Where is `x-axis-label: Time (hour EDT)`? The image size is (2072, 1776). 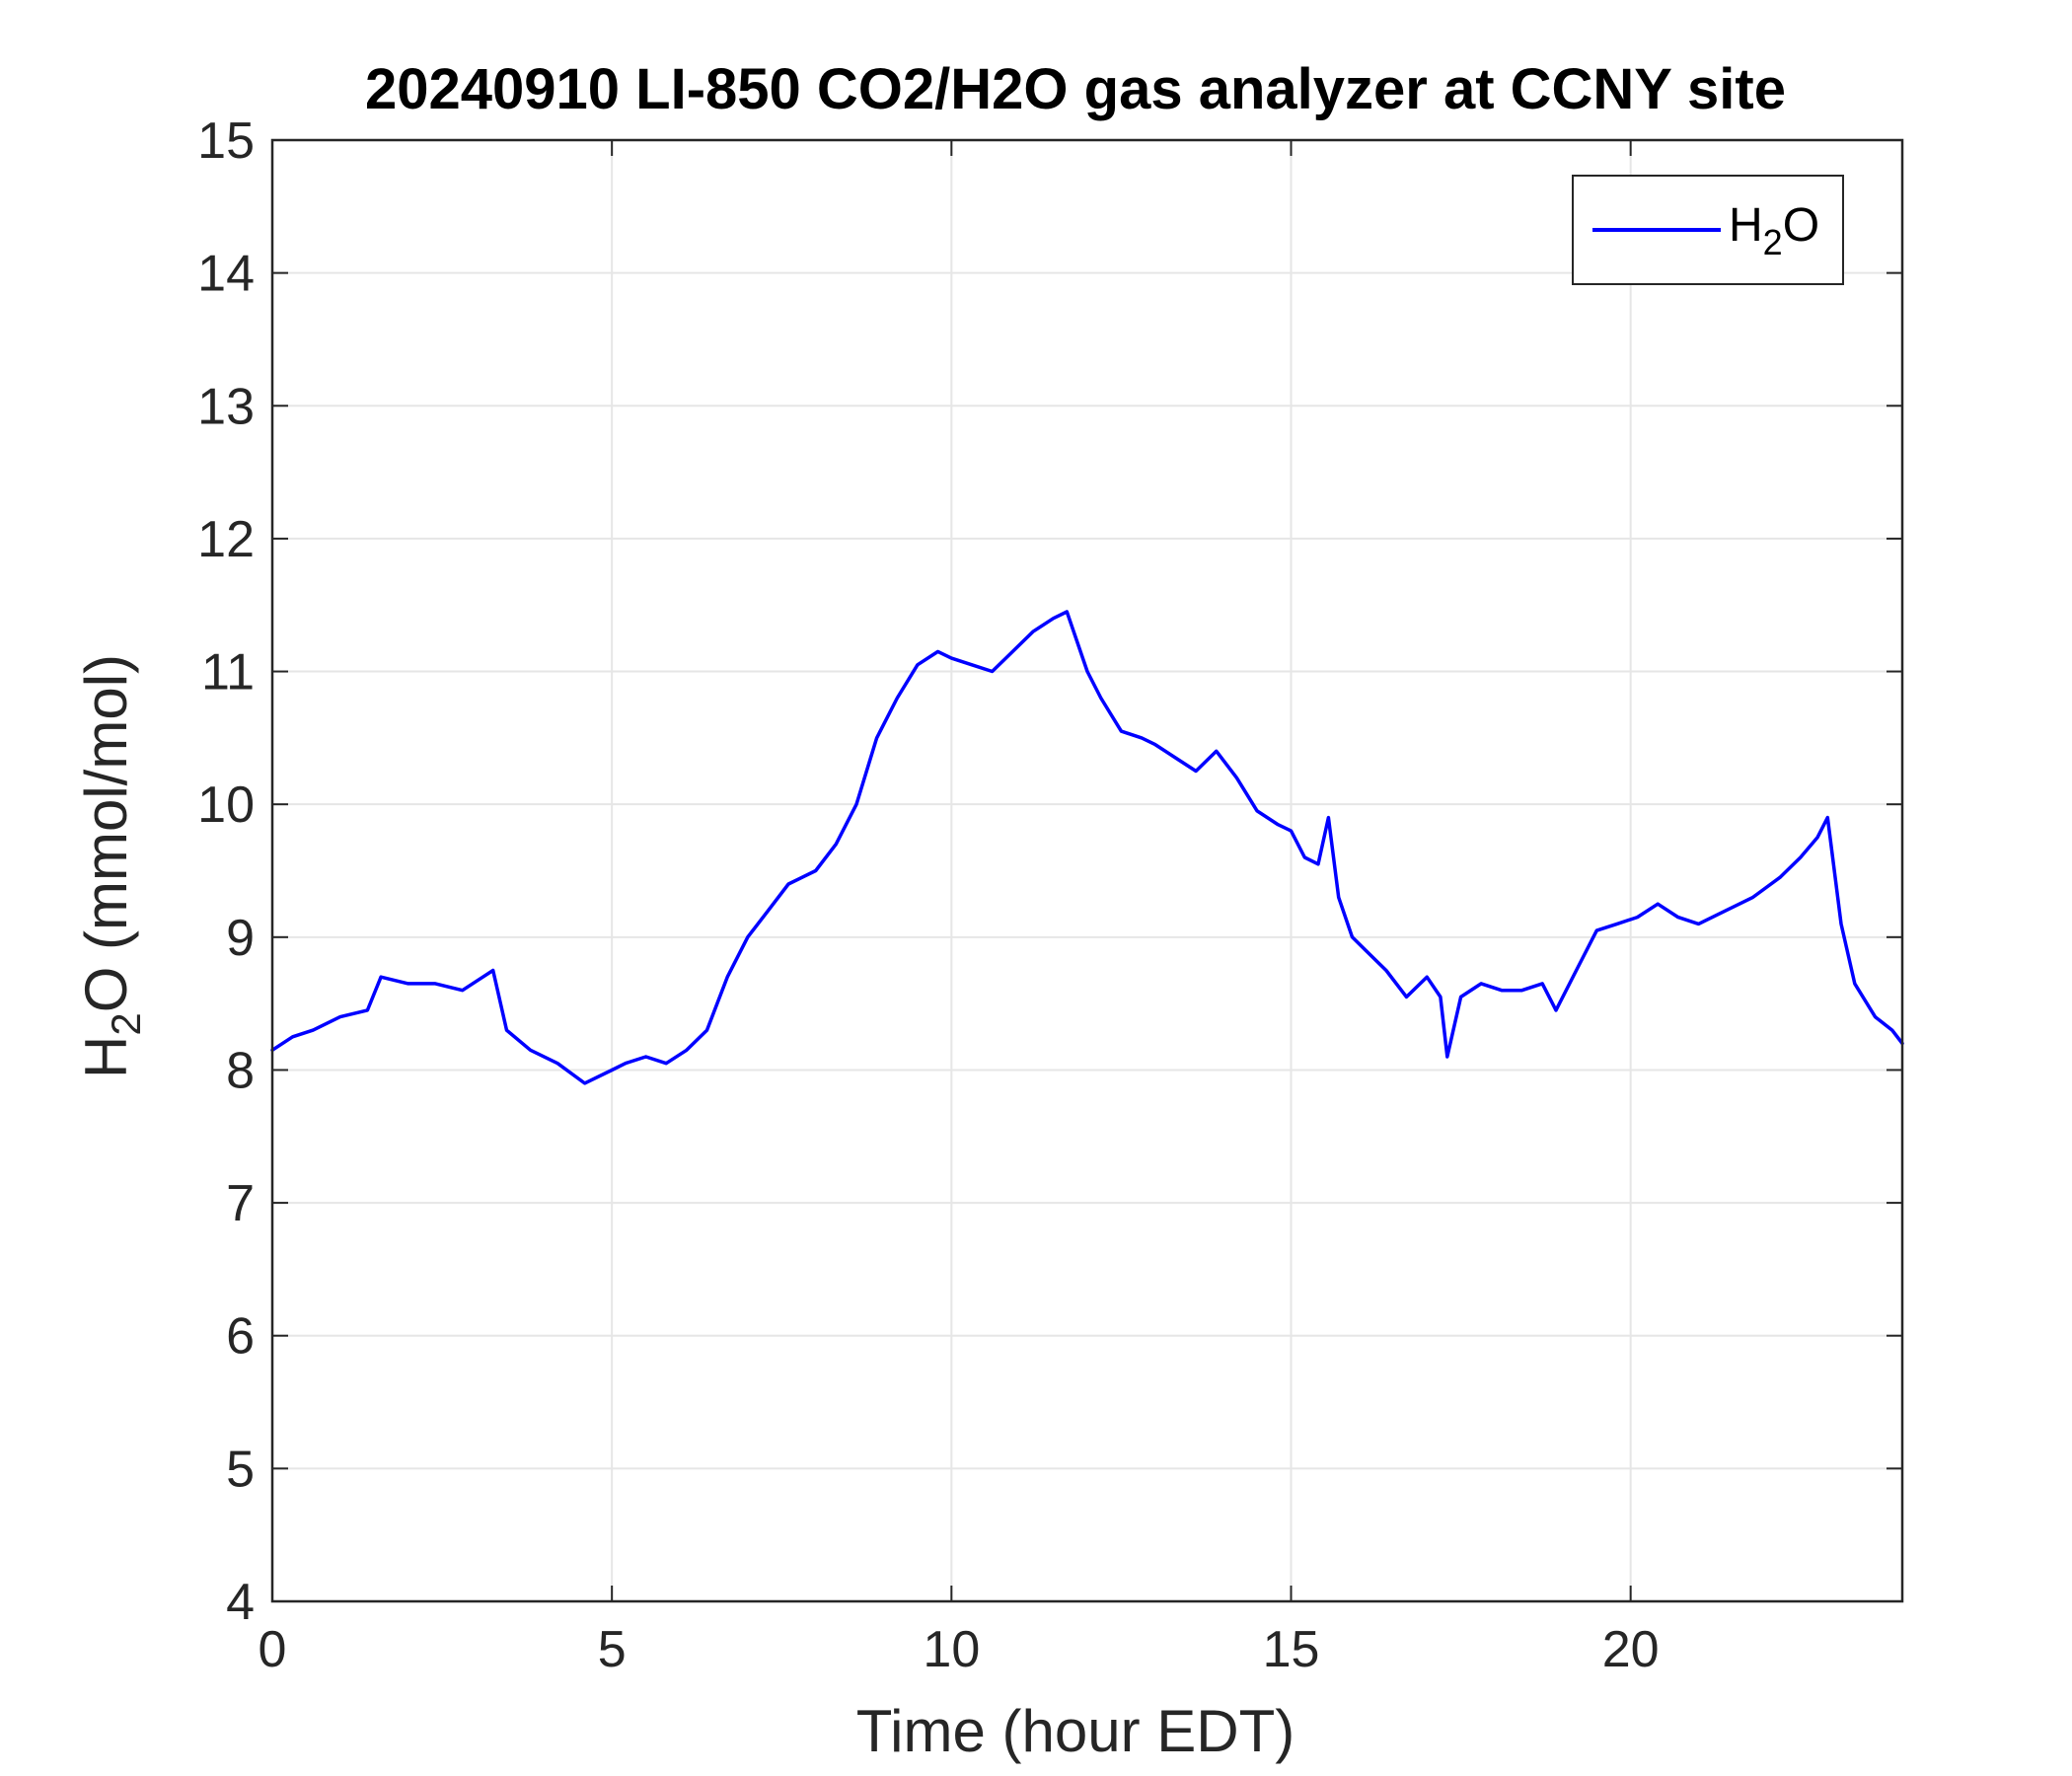
x-axis-label: Time (hour EDT) is located at coordinates (1076, 1731).